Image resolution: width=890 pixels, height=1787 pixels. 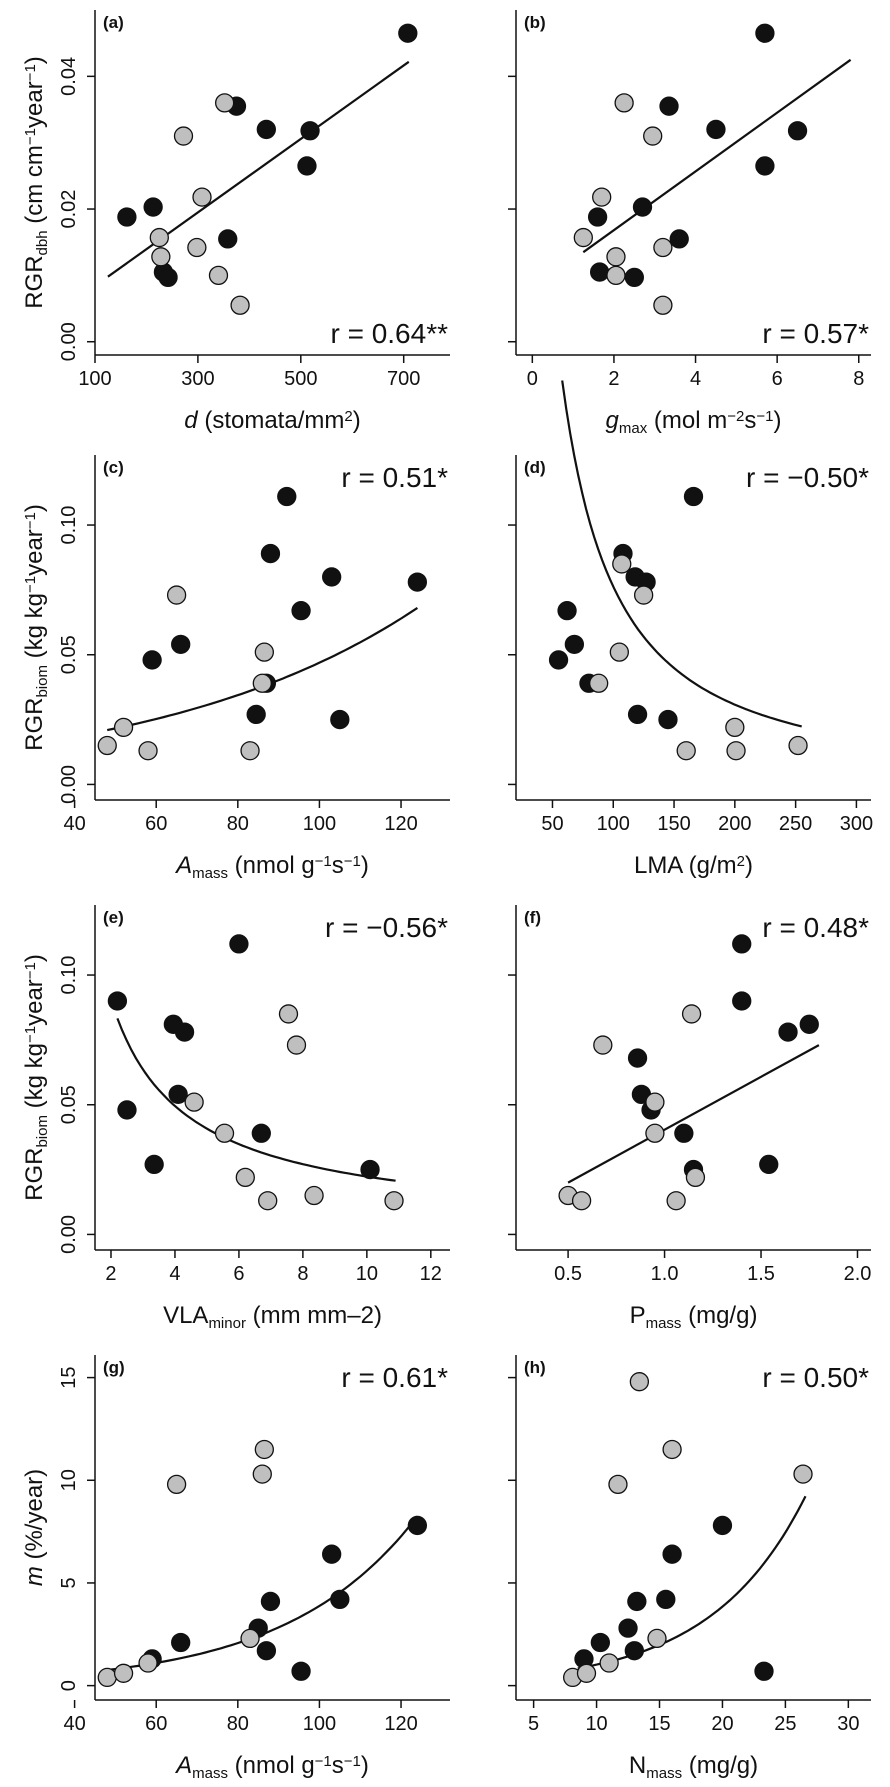 What do you see at coordinates (36, 627) in the screenshot?
I see `y-axis-label: RGRbiom (kg kg−1year−1)` at bounding box center [36, 627].